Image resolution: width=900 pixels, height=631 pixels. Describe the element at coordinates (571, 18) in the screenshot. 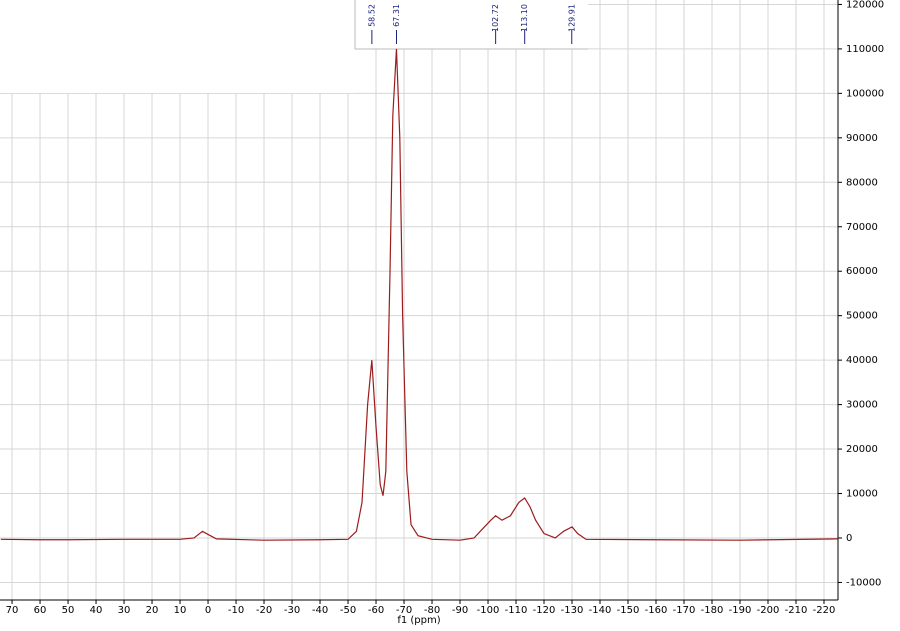

I see `peak-label: 129.91` at that location.